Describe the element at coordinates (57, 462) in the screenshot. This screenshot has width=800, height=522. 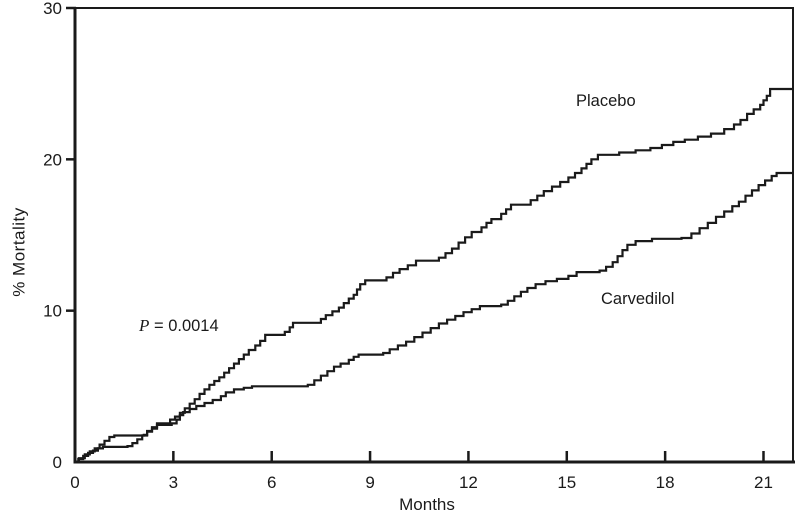
I see `y-tick-label-0: 0` at that location.